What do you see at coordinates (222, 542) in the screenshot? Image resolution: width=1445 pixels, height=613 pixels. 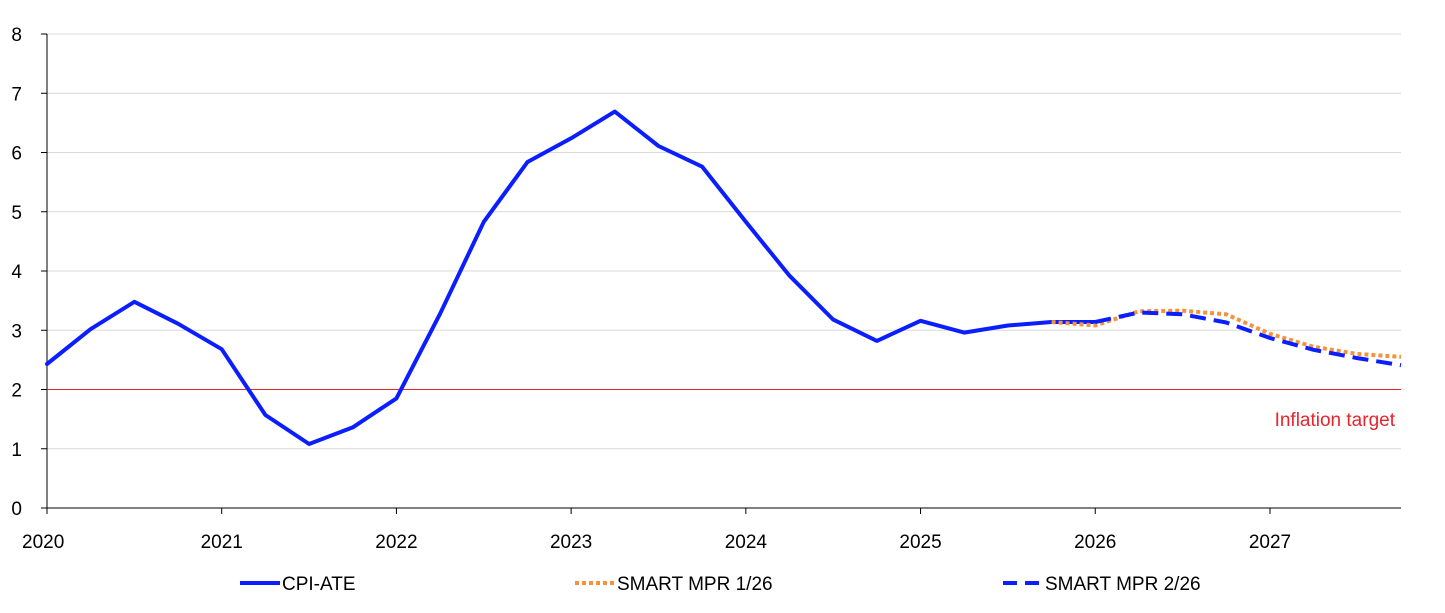 I see `x-tick-label: 2021` at bounding box center [222, 542].